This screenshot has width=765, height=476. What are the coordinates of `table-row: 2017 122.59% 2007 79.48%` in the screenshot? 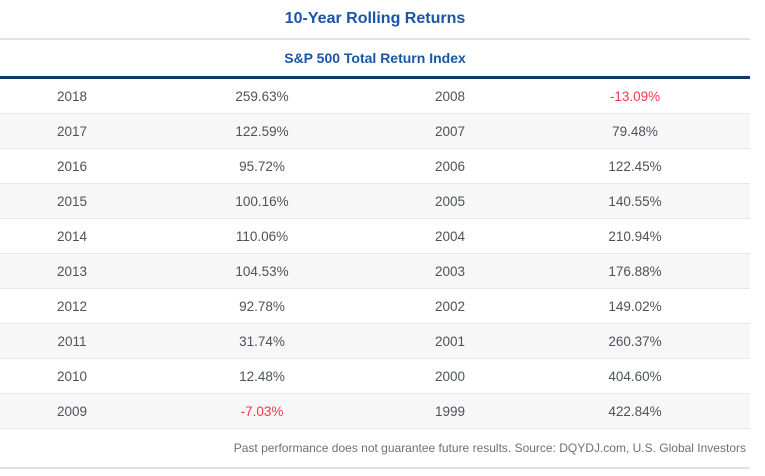 It's located at (375, 131).